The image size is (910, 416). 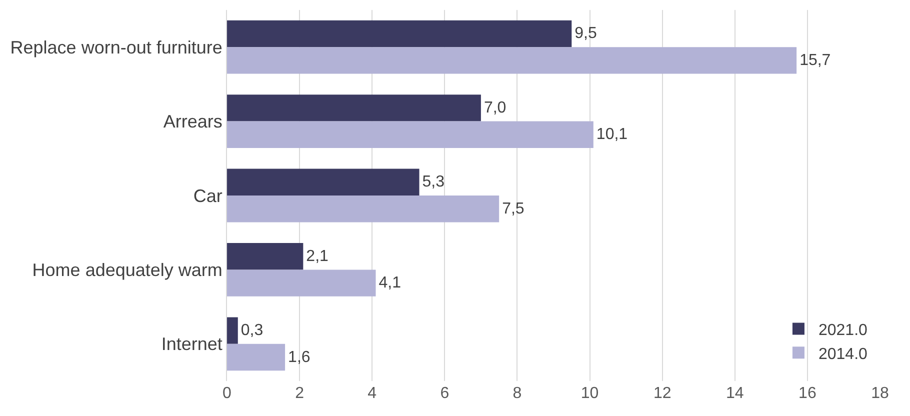 What do you see at coordinates (372, 393) in the screenshot?
I see `x-tick-label: 4` at bounding box center [372, 393].